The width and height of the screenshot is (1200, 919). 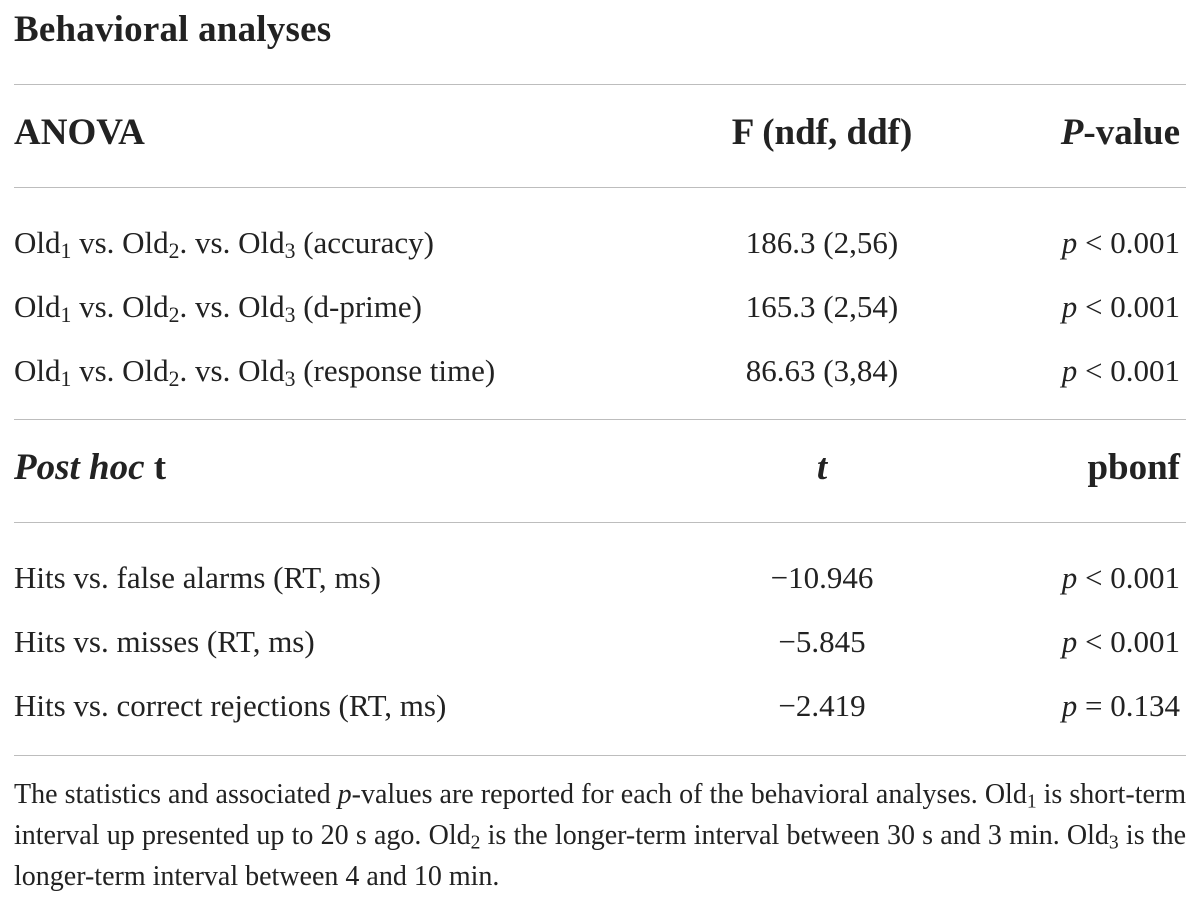 I want to click on posthoc-header-row: Post hoc t t pbonf, so click(x=600, y=471).